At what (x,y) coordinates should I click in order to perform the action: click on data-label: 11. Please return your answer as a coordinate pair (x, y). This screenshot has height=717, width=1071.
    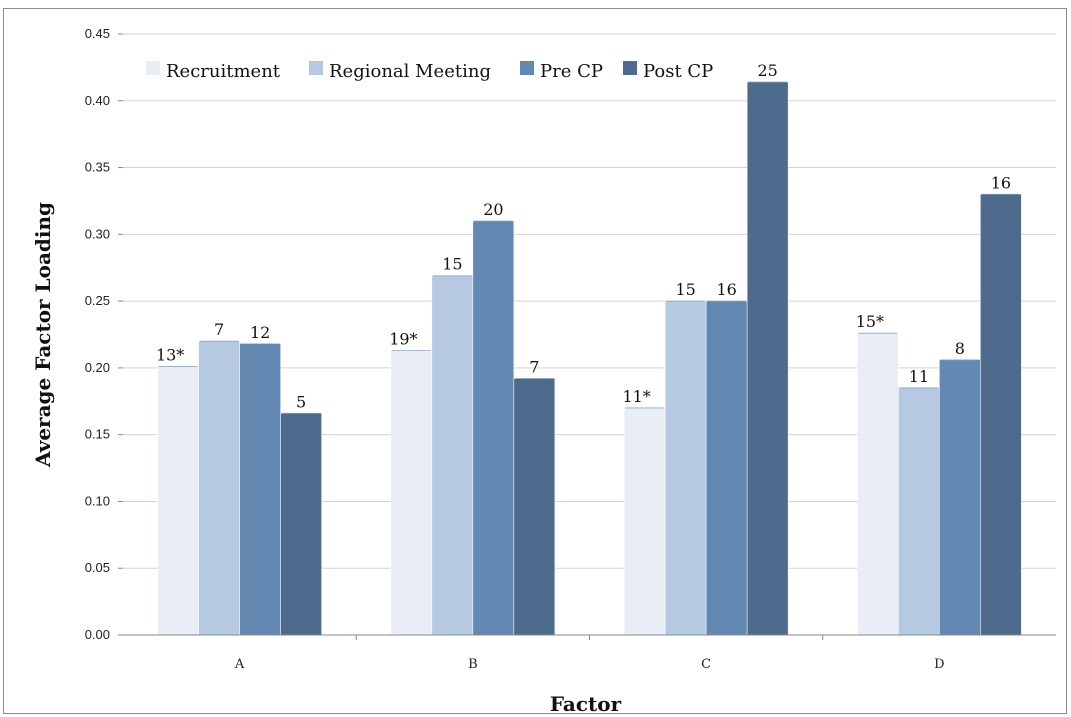
    Looking at the image, I should click on (919, 376).